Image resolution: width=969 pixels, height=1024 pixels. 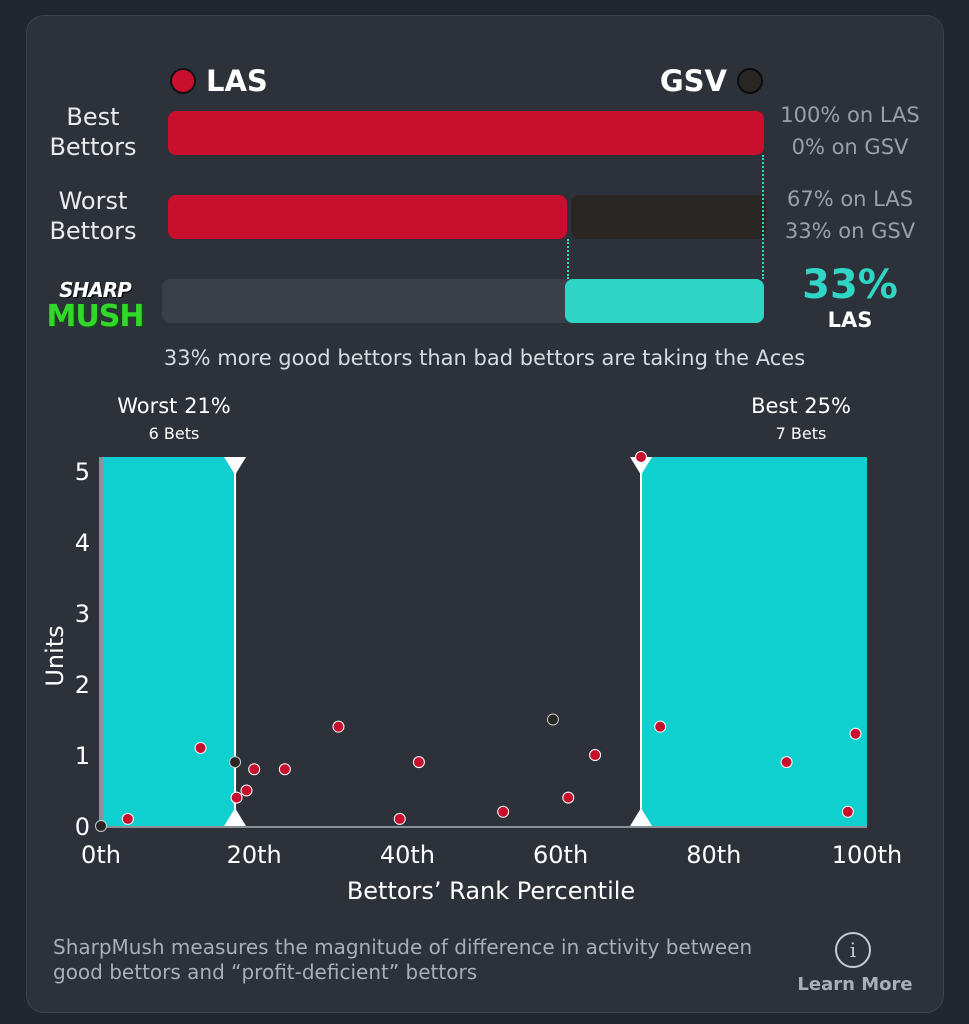 What do you see at coordinates (850, 147) in the screenshot?
I see `best-pct-b: 0% on GSV` at bounding box center [850, 147].